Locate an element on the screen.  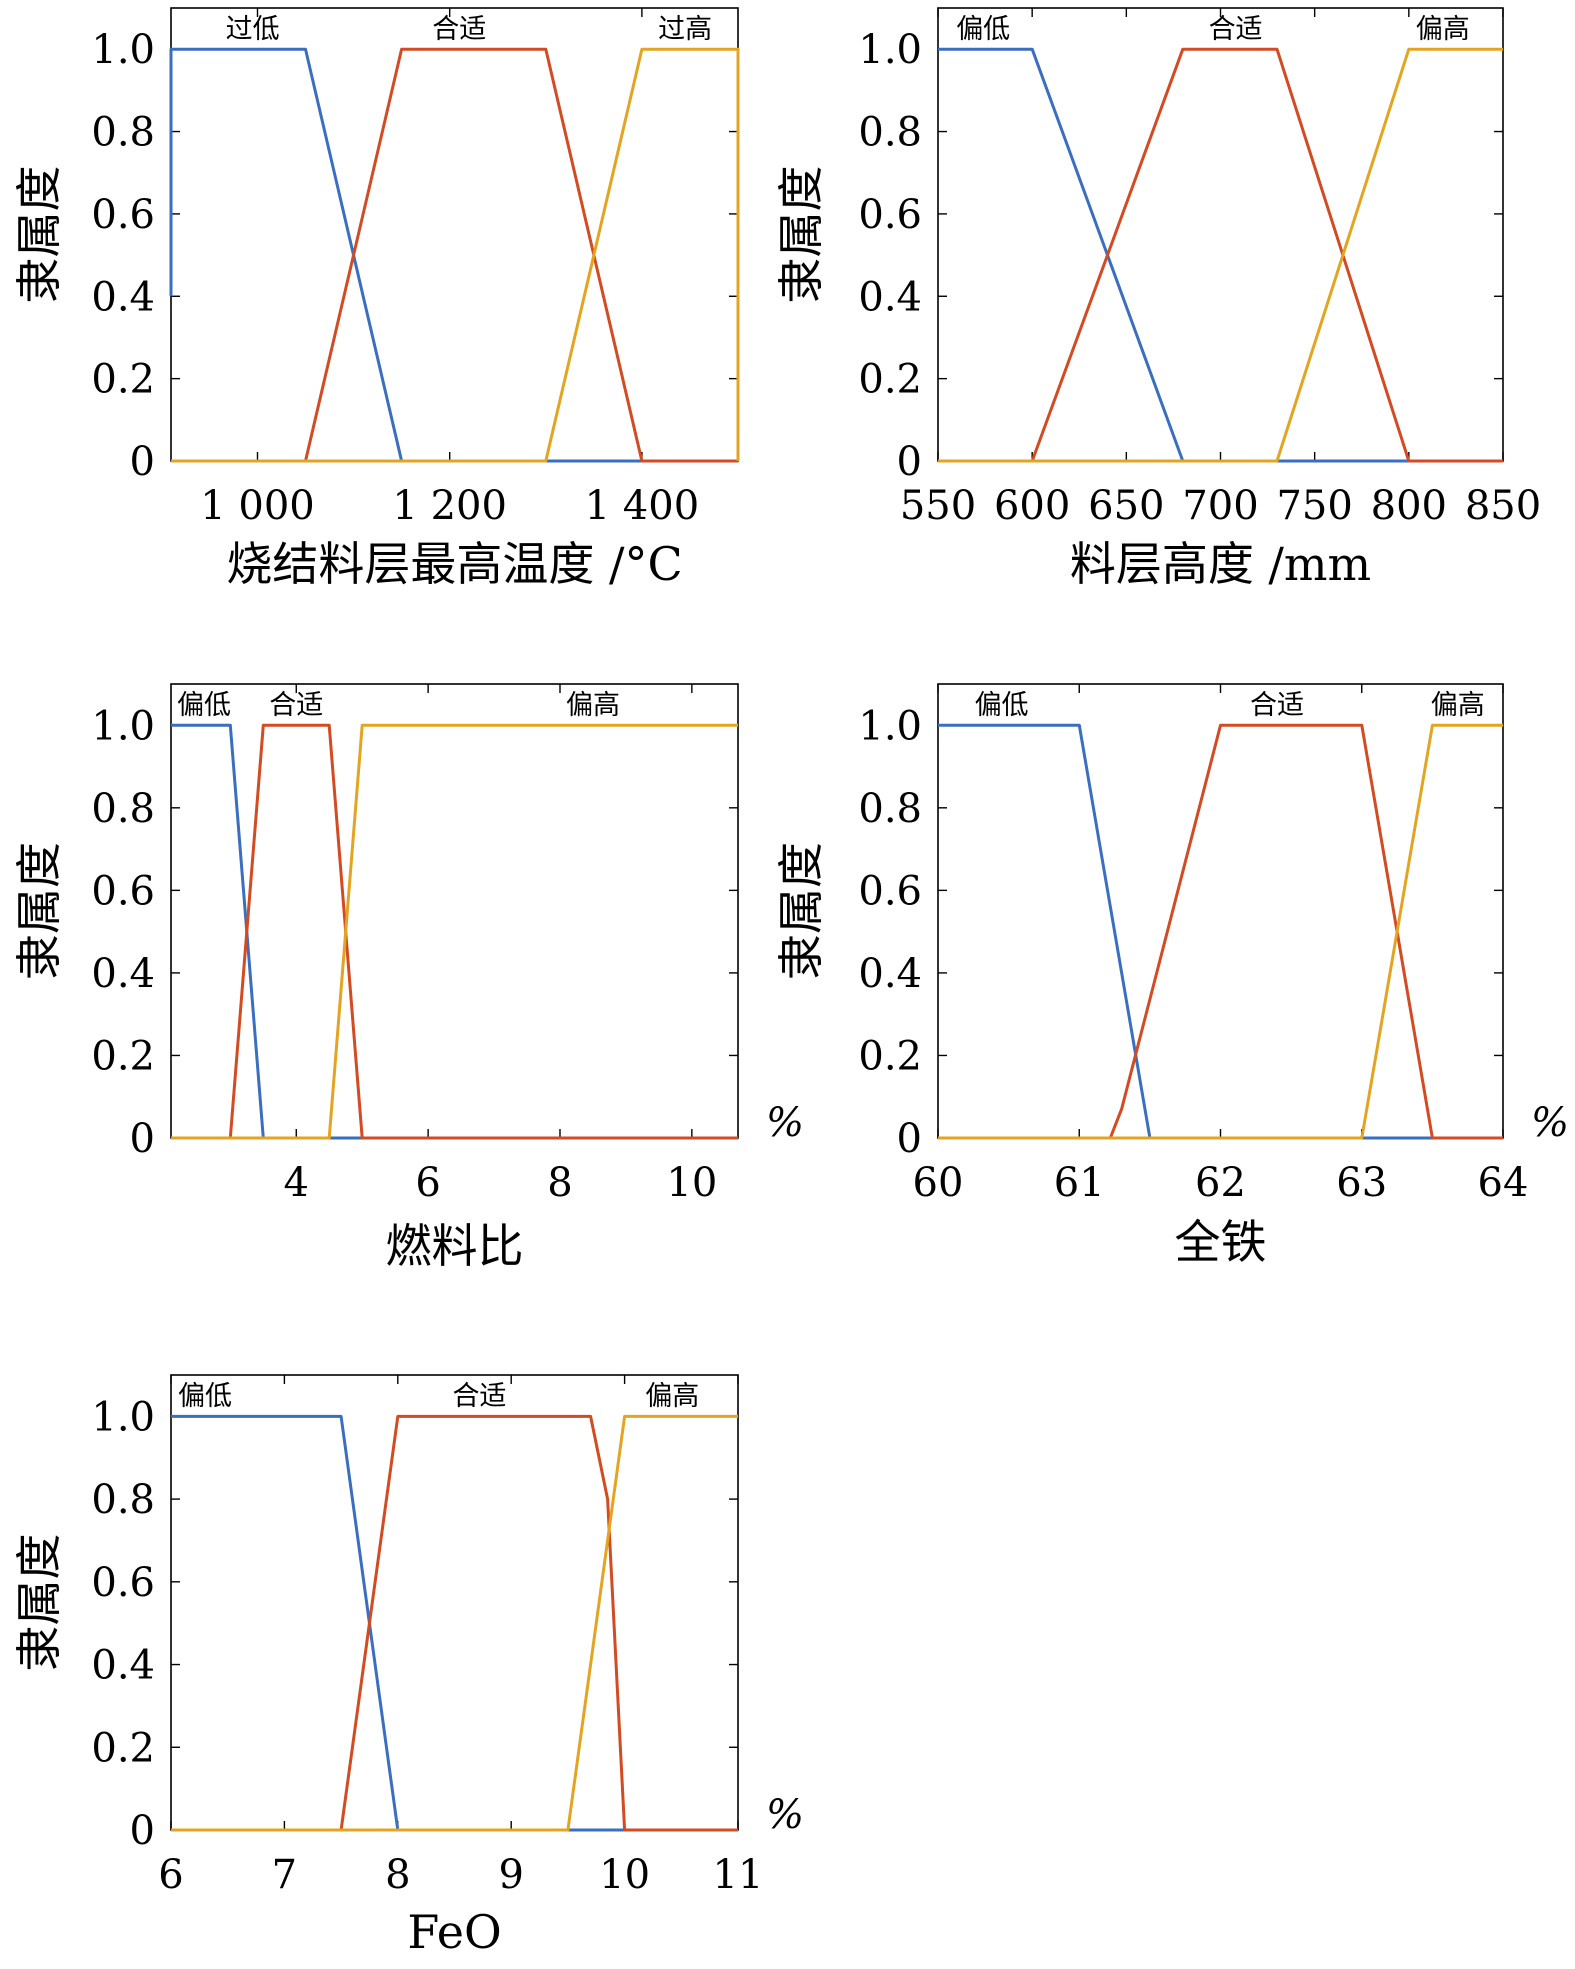
chart-panel-5: 0 0.2 0.4 0.6 0.8 1.0 6 7 8 9 10 11 偏低 合适 偏高 FeO 隶属度% is located at coordinates (408, 1666).